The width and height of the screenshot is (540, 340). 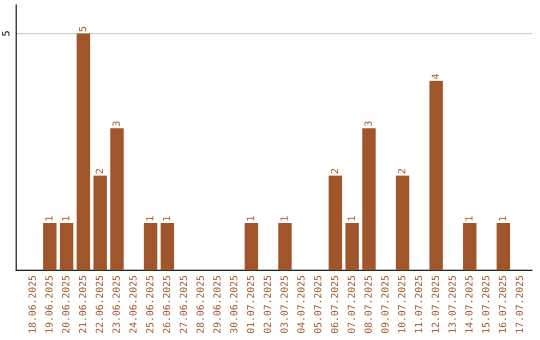 I want to click on x-tick-label: 26.06.2025, so click(x=166, y=304).